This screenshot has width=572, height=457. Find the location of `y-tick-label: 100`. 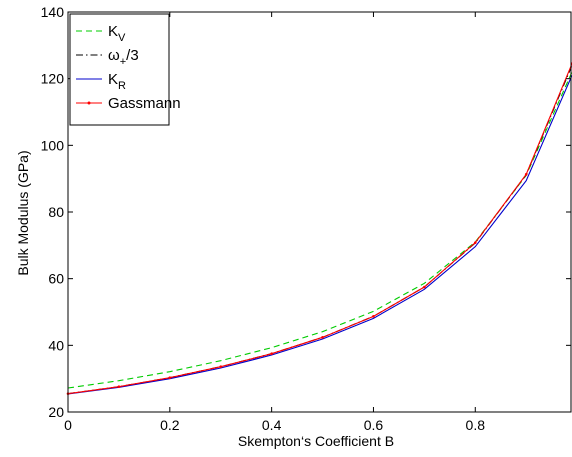

y-tick-label: 100 is located at coordinates (53, 145).